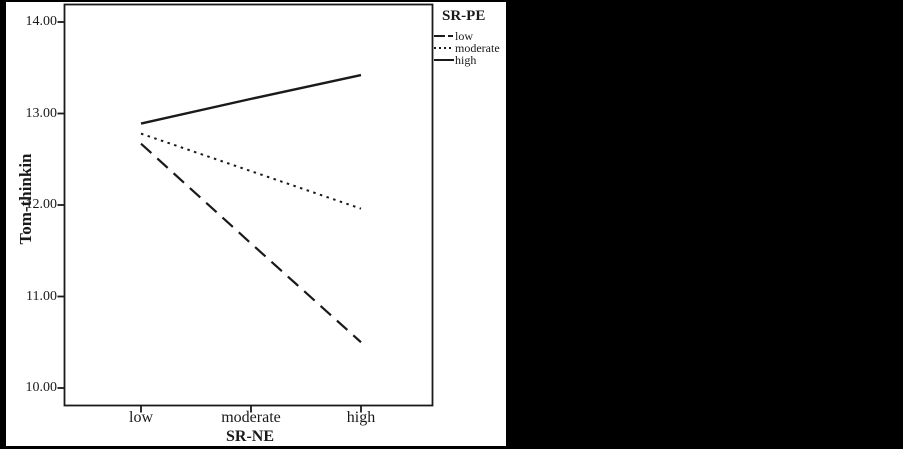 This screenshot has width=903, height=449. Describe the element at coordinates (361, 417) in the screenshot. I see `x-axis-tick-label: high` at that location.